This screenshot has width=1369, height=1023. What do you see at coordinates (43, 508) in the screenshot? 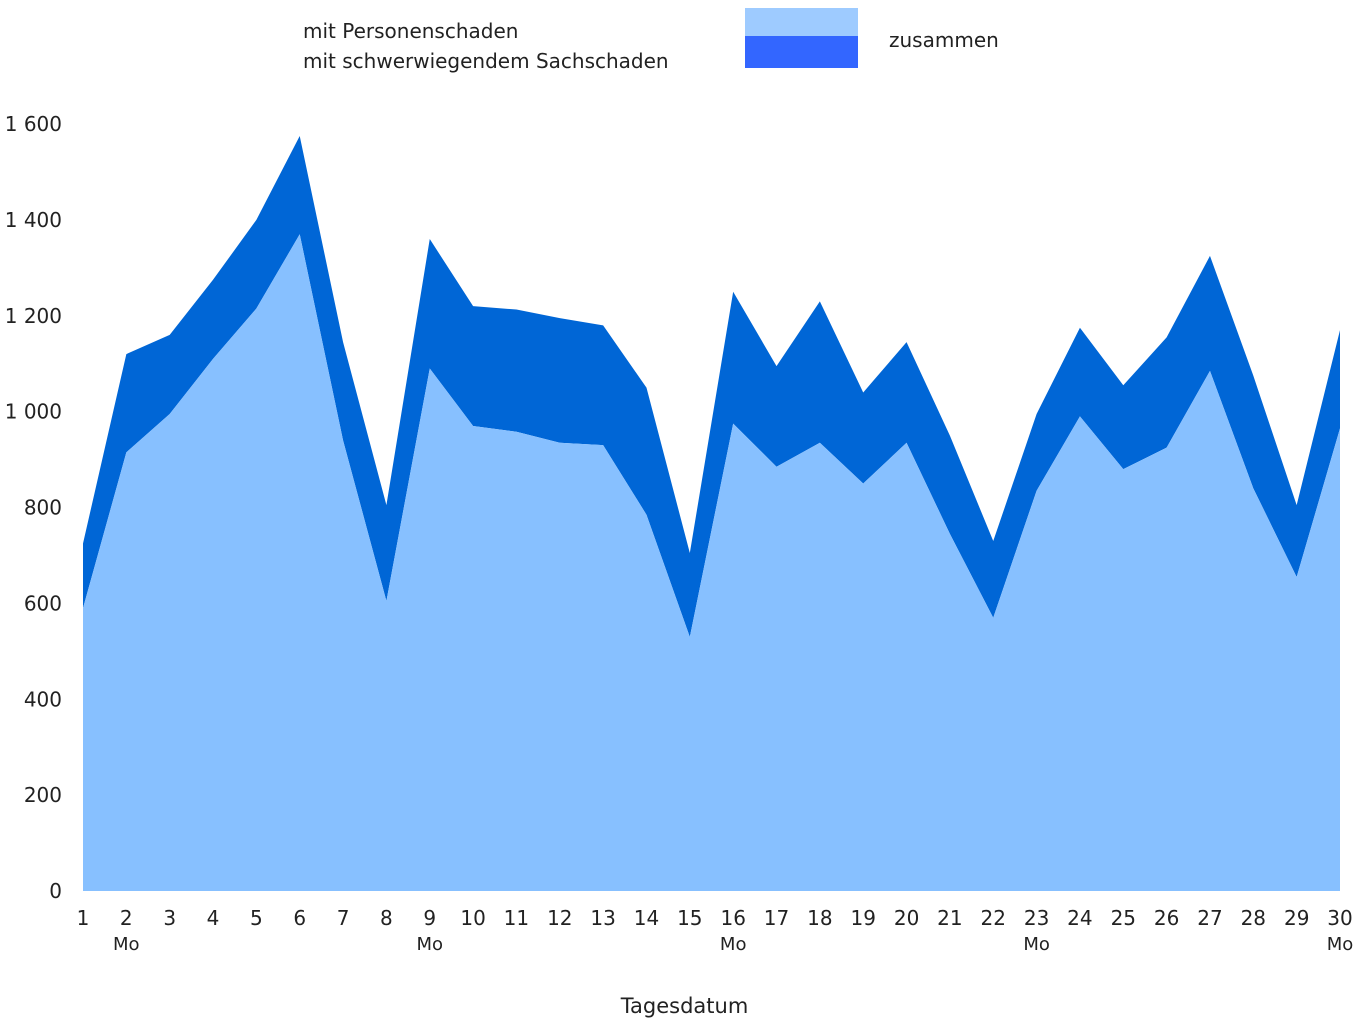
I see `y-tick-label: 800` at bounding box center [43, 508].